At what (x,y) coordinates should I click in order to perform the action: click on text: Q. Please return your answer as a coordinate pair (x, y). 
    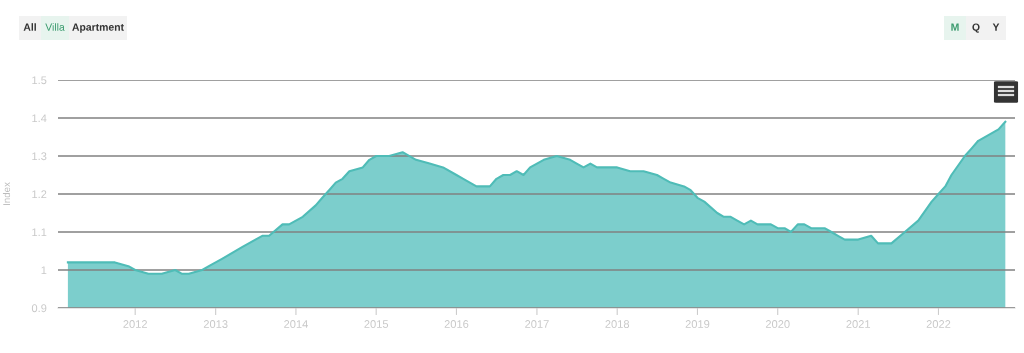
    Looking at the image, I should click on (976, 28).